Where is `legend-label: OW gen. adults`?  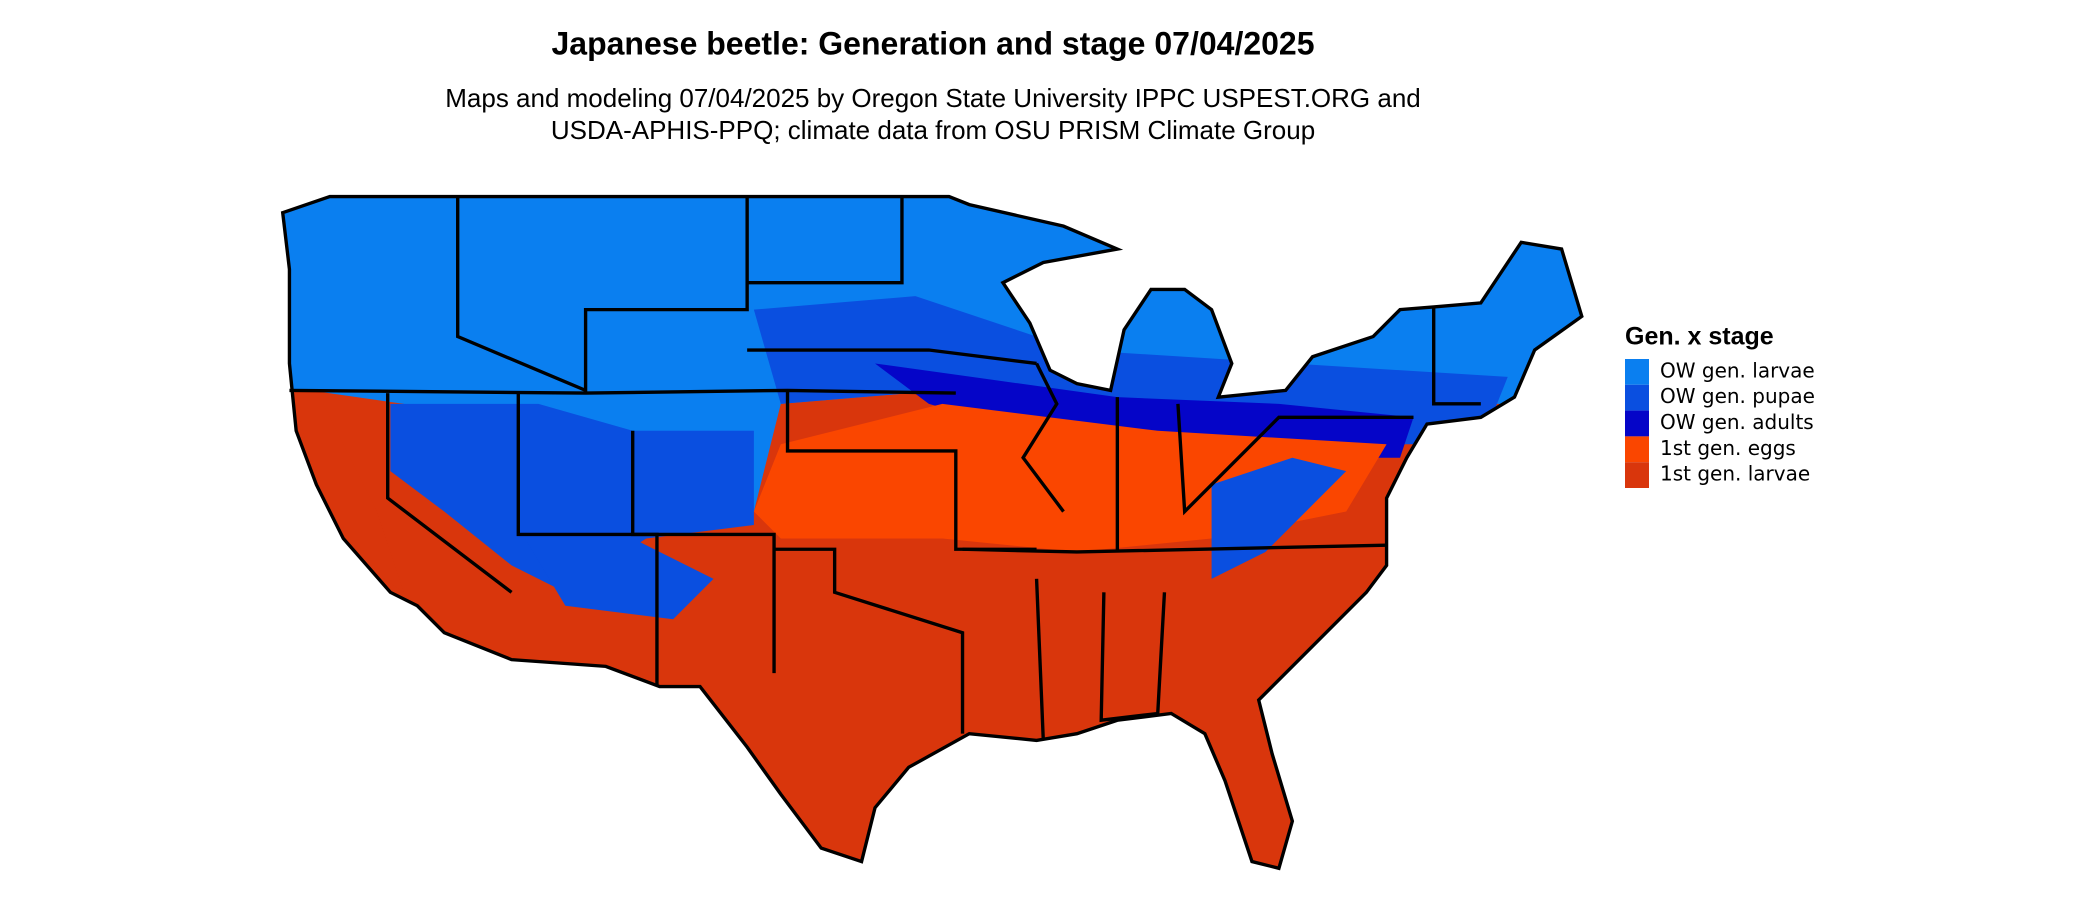
legend-label: OW gen. adults is located at coordinates (1737, 422).